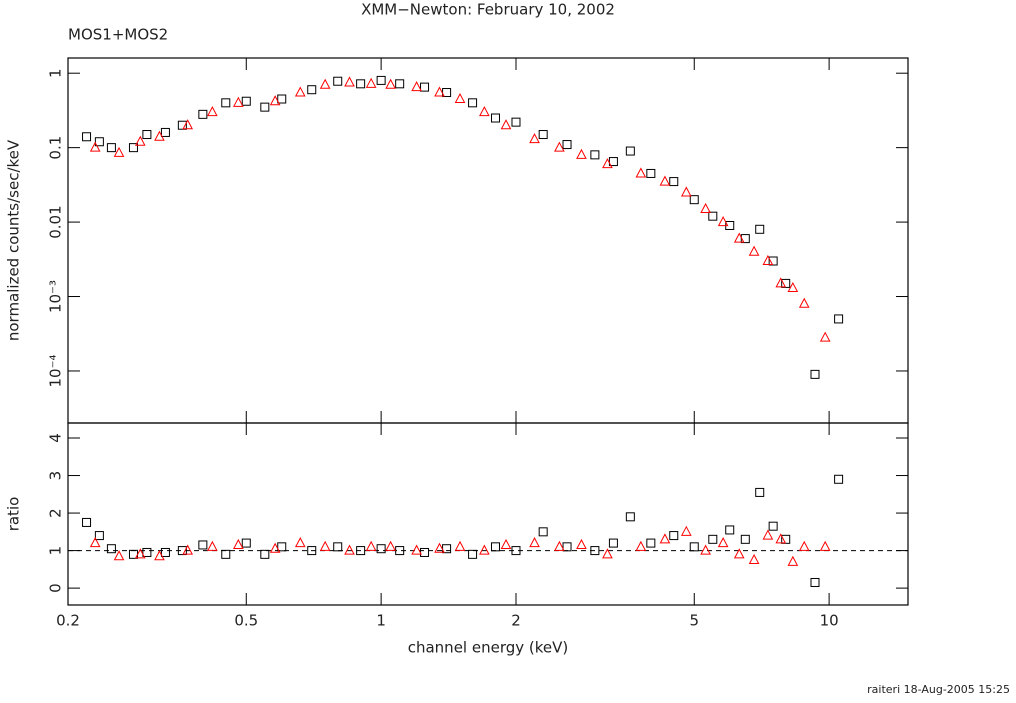  Describe the element at coordinates (488, 648) in the screenshot. I see `x-axis-label: channel energy (keV)` at that location.